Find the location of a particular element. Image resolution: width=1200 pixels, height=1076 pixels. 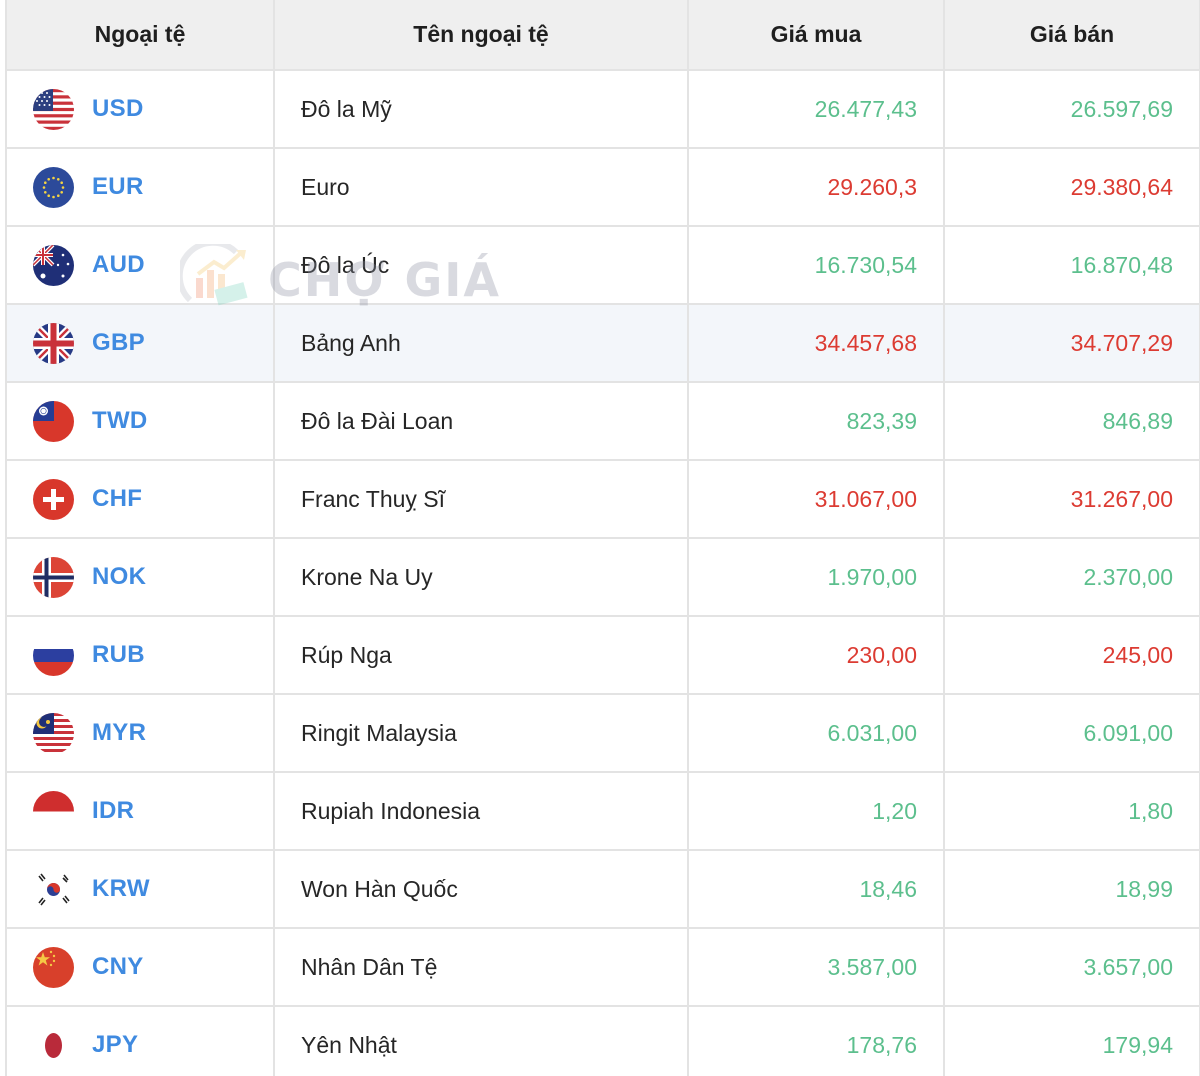

currency-code-cell: KRW is located at coordinates (140, 889).